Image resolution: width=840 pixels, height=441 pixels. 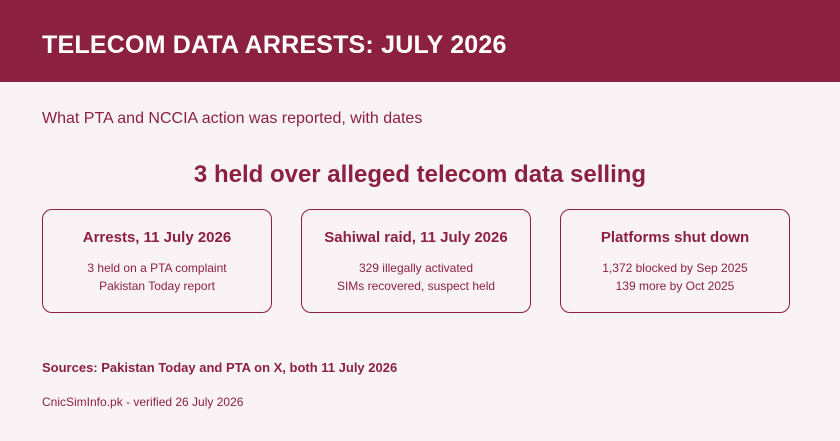 What do you see at coordinates (675, 286) in the screenshot?
I see `card-line: 139 more by Oct 2025` at bounding box center [675, 286].